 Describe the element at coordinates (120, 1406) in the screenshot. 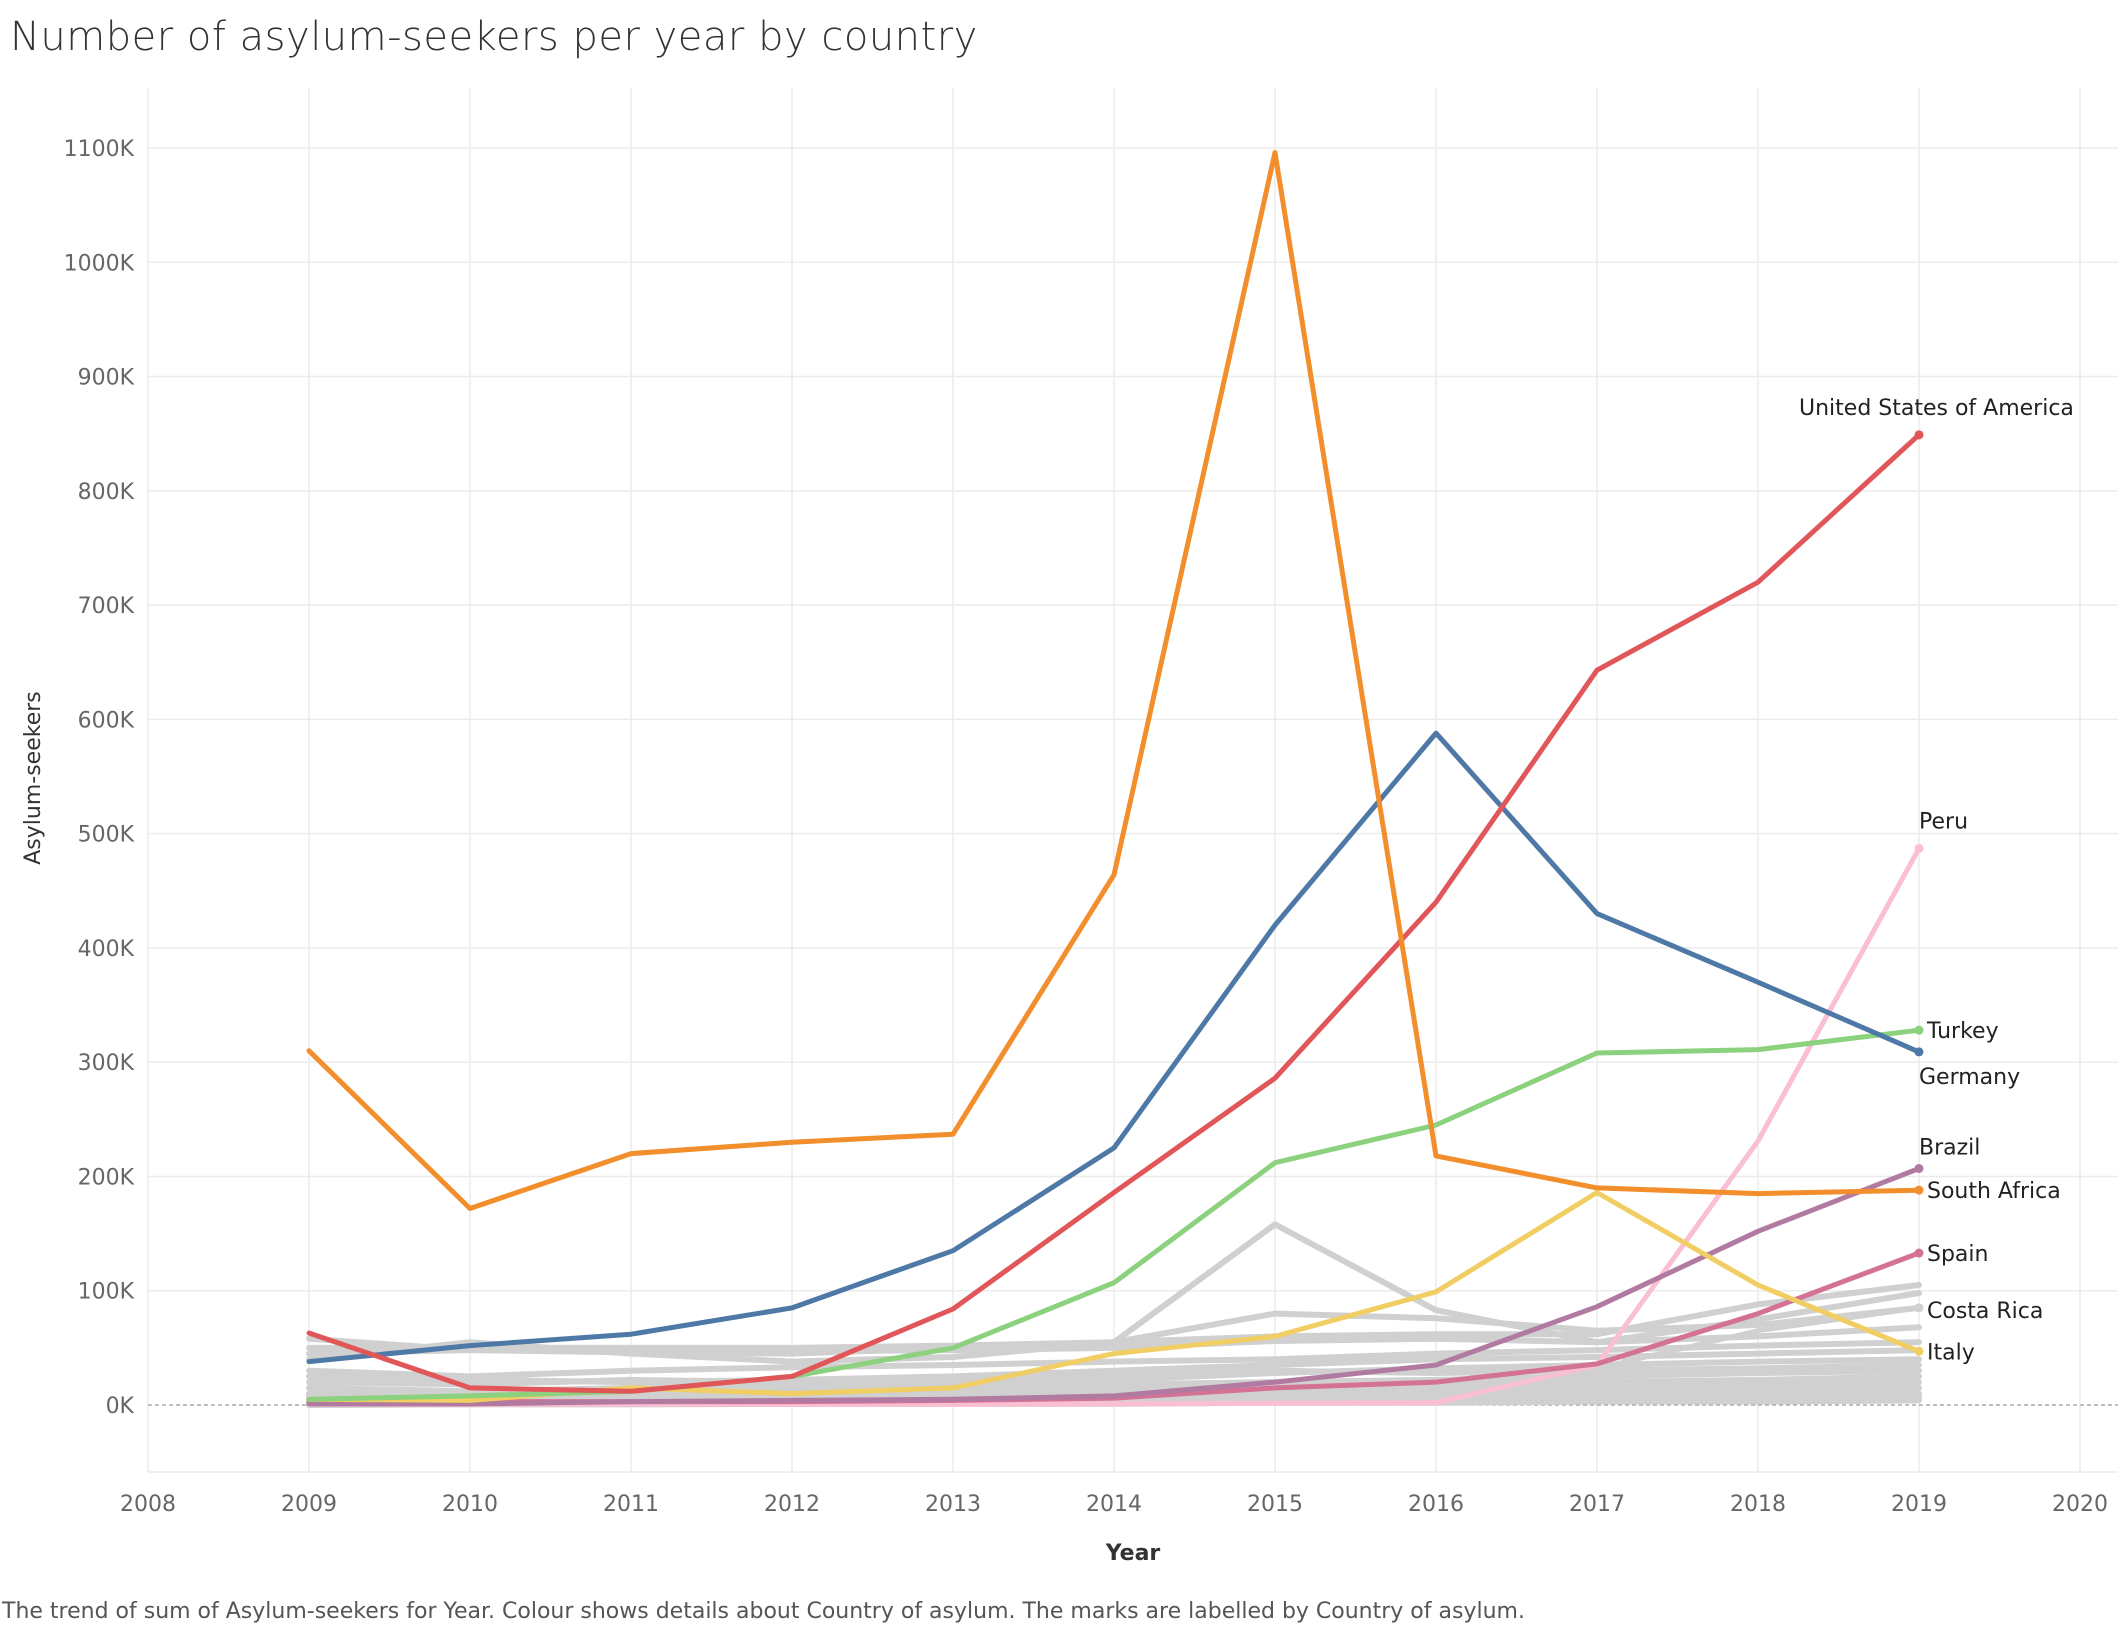

I see `y-tick-label: 0K` at that location.